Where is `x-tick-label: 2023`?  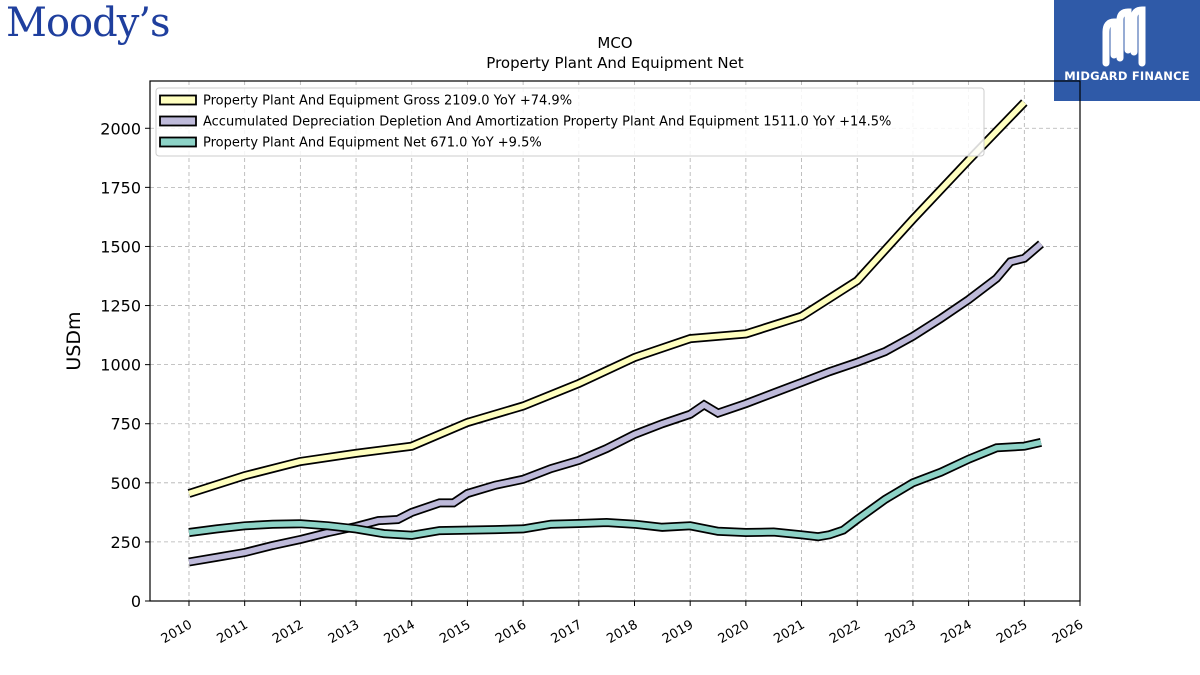 x-tick-label: 2023 is located at coordinates (901, 632).